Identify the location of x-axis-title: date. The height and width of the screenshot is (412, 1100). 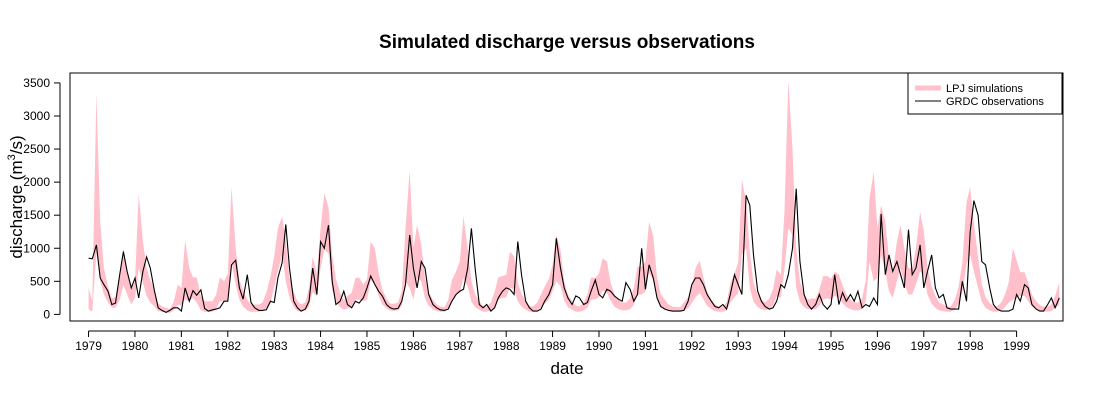
(566, 368).